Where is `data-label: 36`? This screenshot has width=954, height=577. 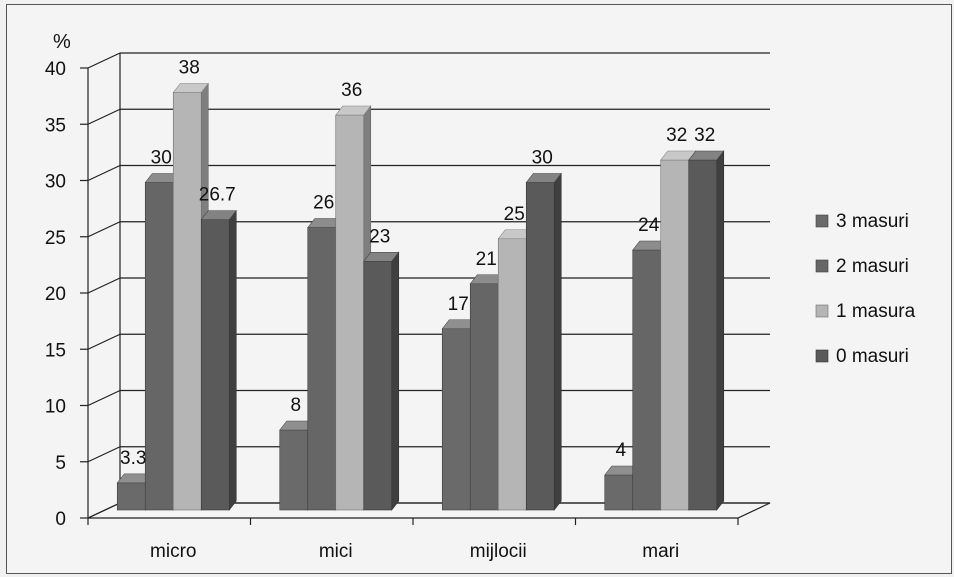 data-label: 36 is located at coordinates (351, 90).